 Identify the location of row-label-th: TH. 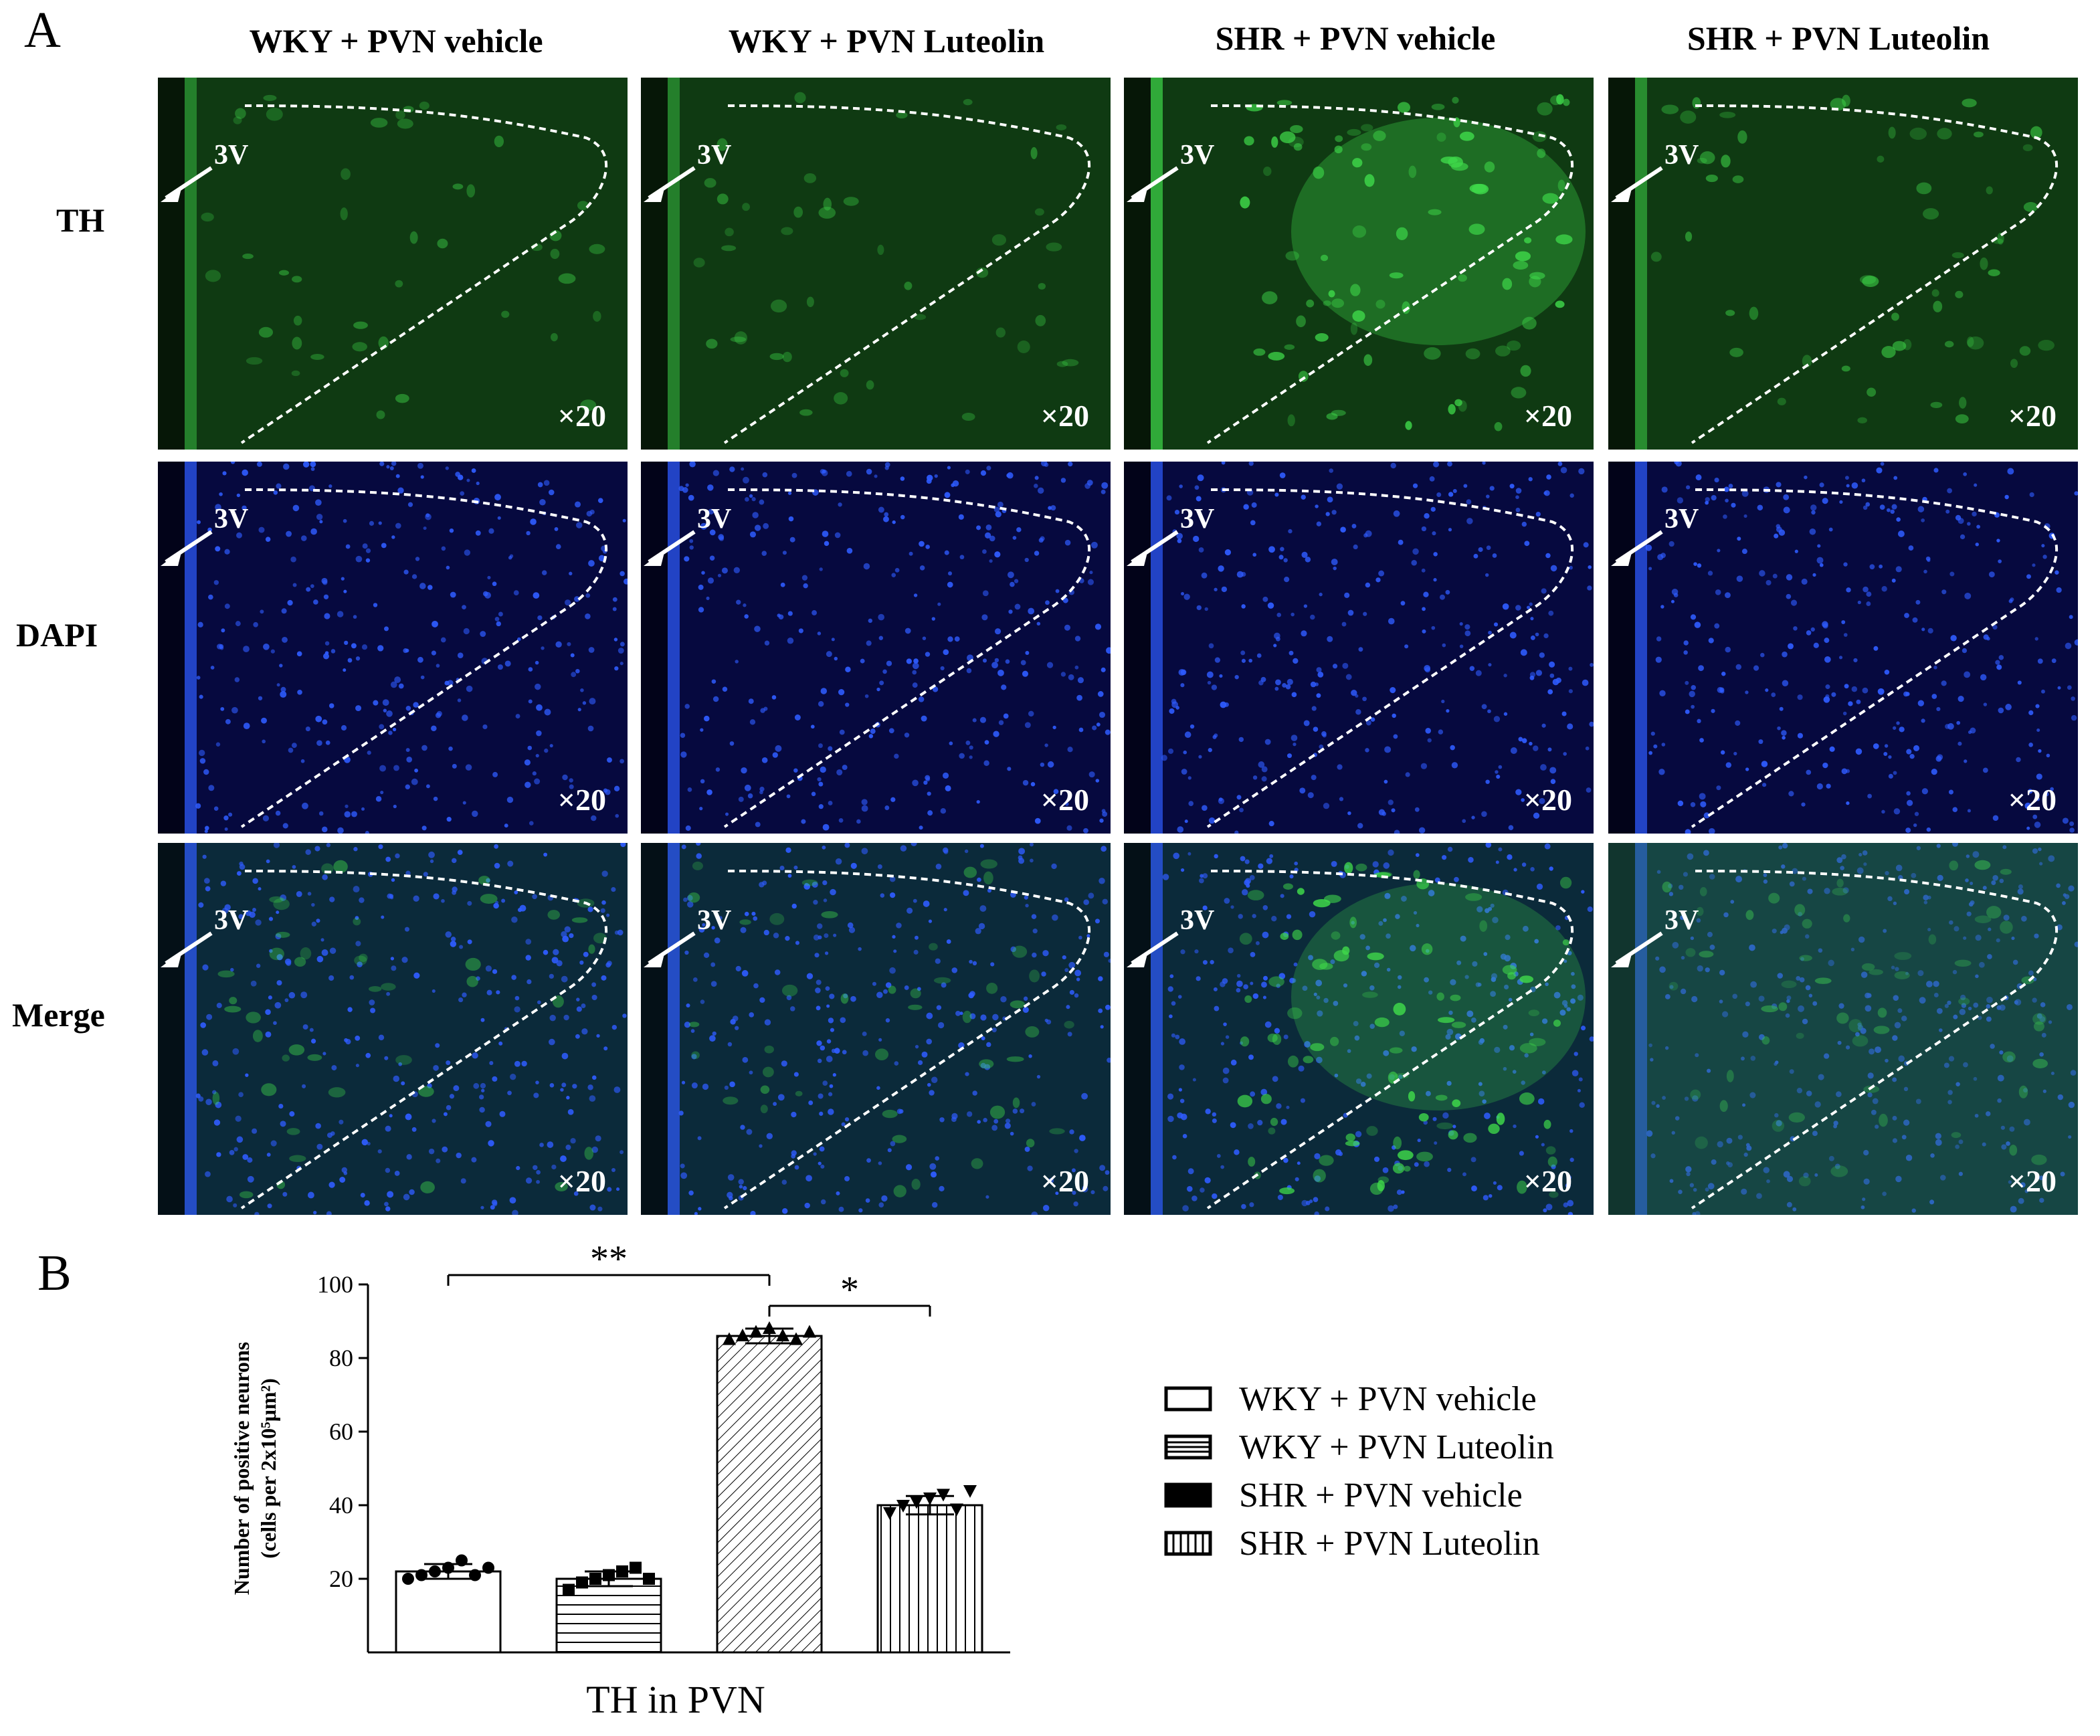
(80, 220).